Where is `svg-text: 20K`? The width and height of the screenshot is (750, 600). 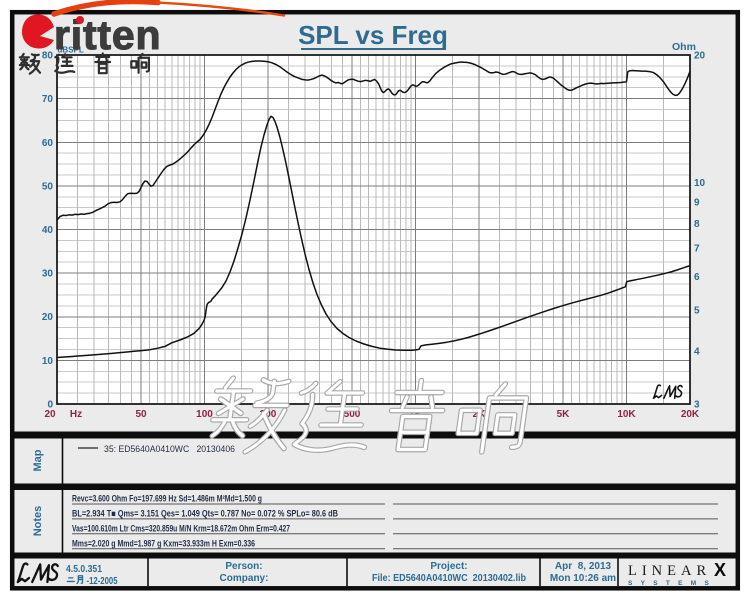
svg-text: 20K is located at coordinates (690, 414).